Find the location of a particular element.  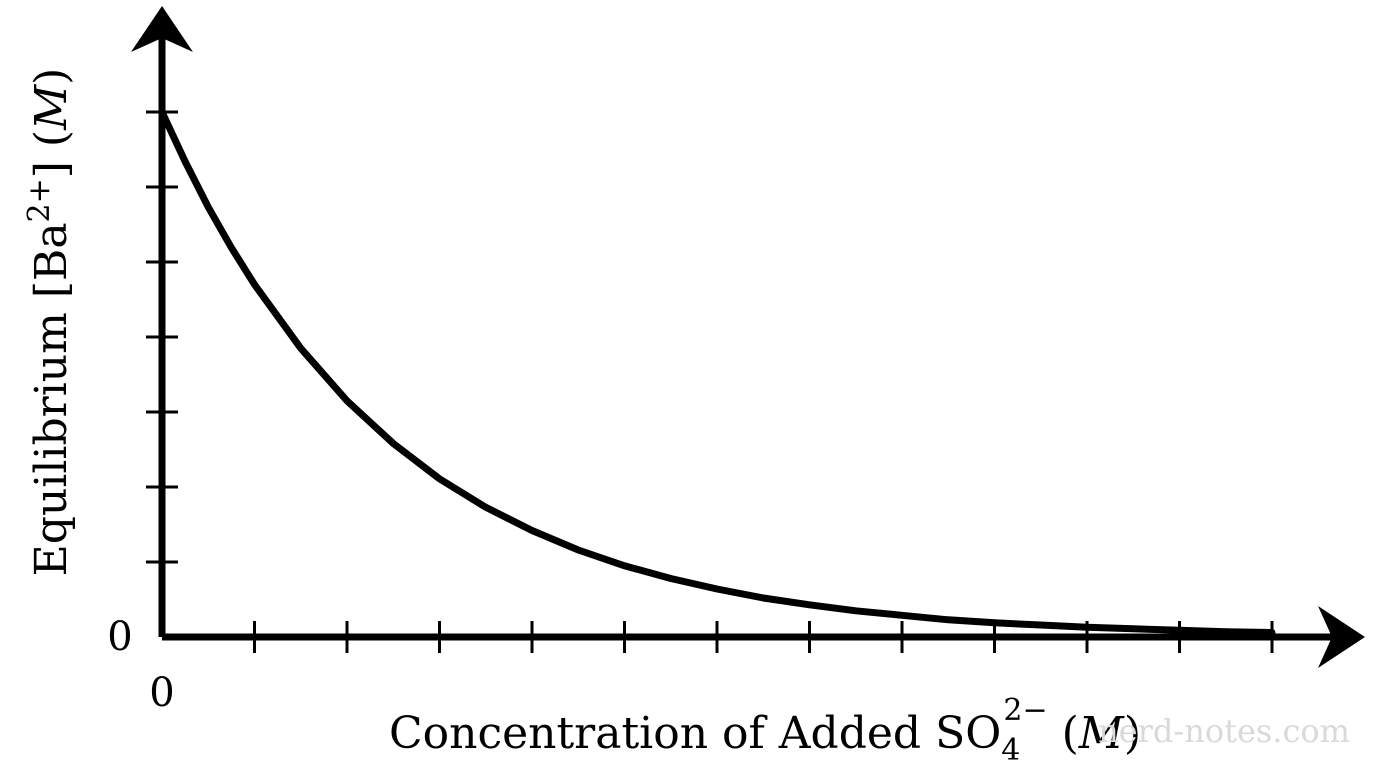

x-axis-label-subscript: 4 is located at coordinates (1010, 750).